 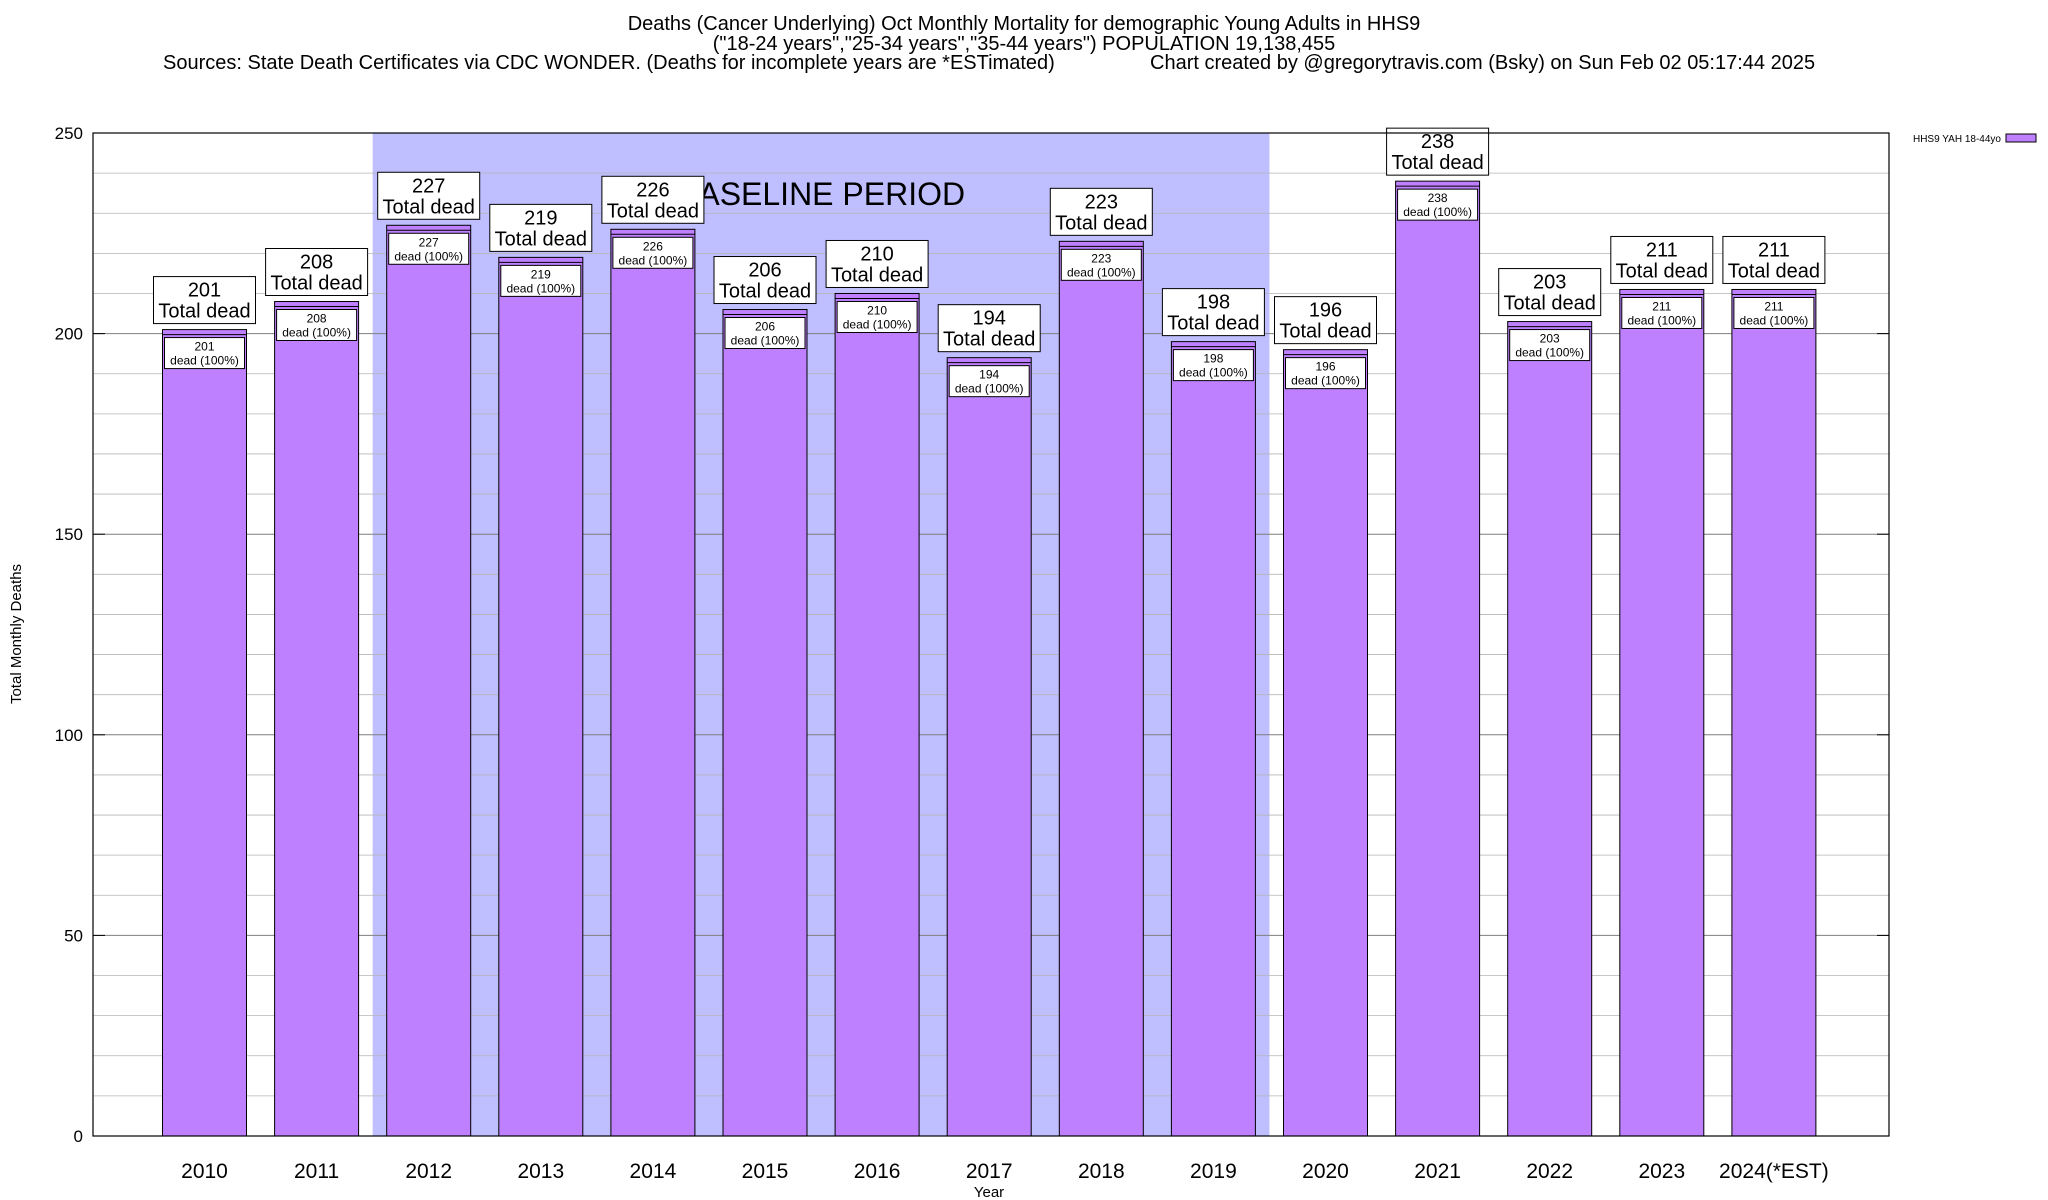 What do you see at coordinates (1957, 139) in the screenshot?
I see `legend-label: HHS9 YAH 18-44yo` at bounding box center [1957, 139].